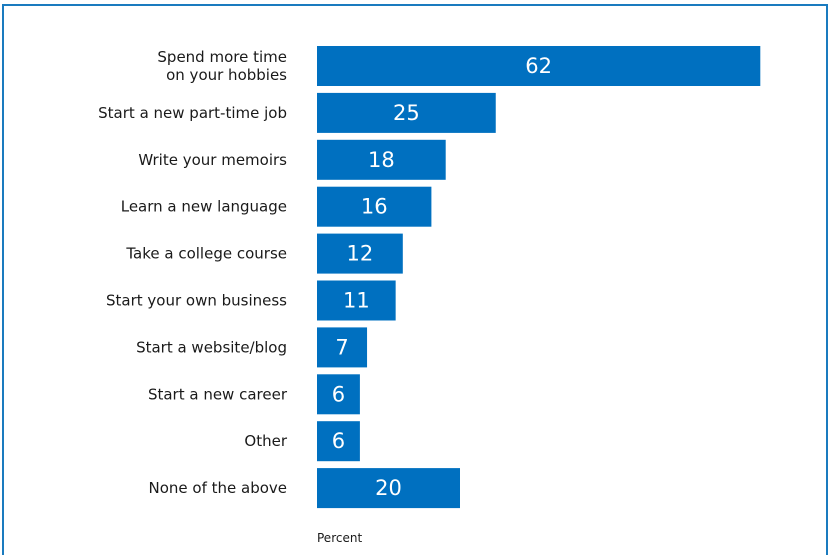  Describe the element at coordinates (226, 75) in the screenshot. I see `category-label: on your hobbies` at that location.